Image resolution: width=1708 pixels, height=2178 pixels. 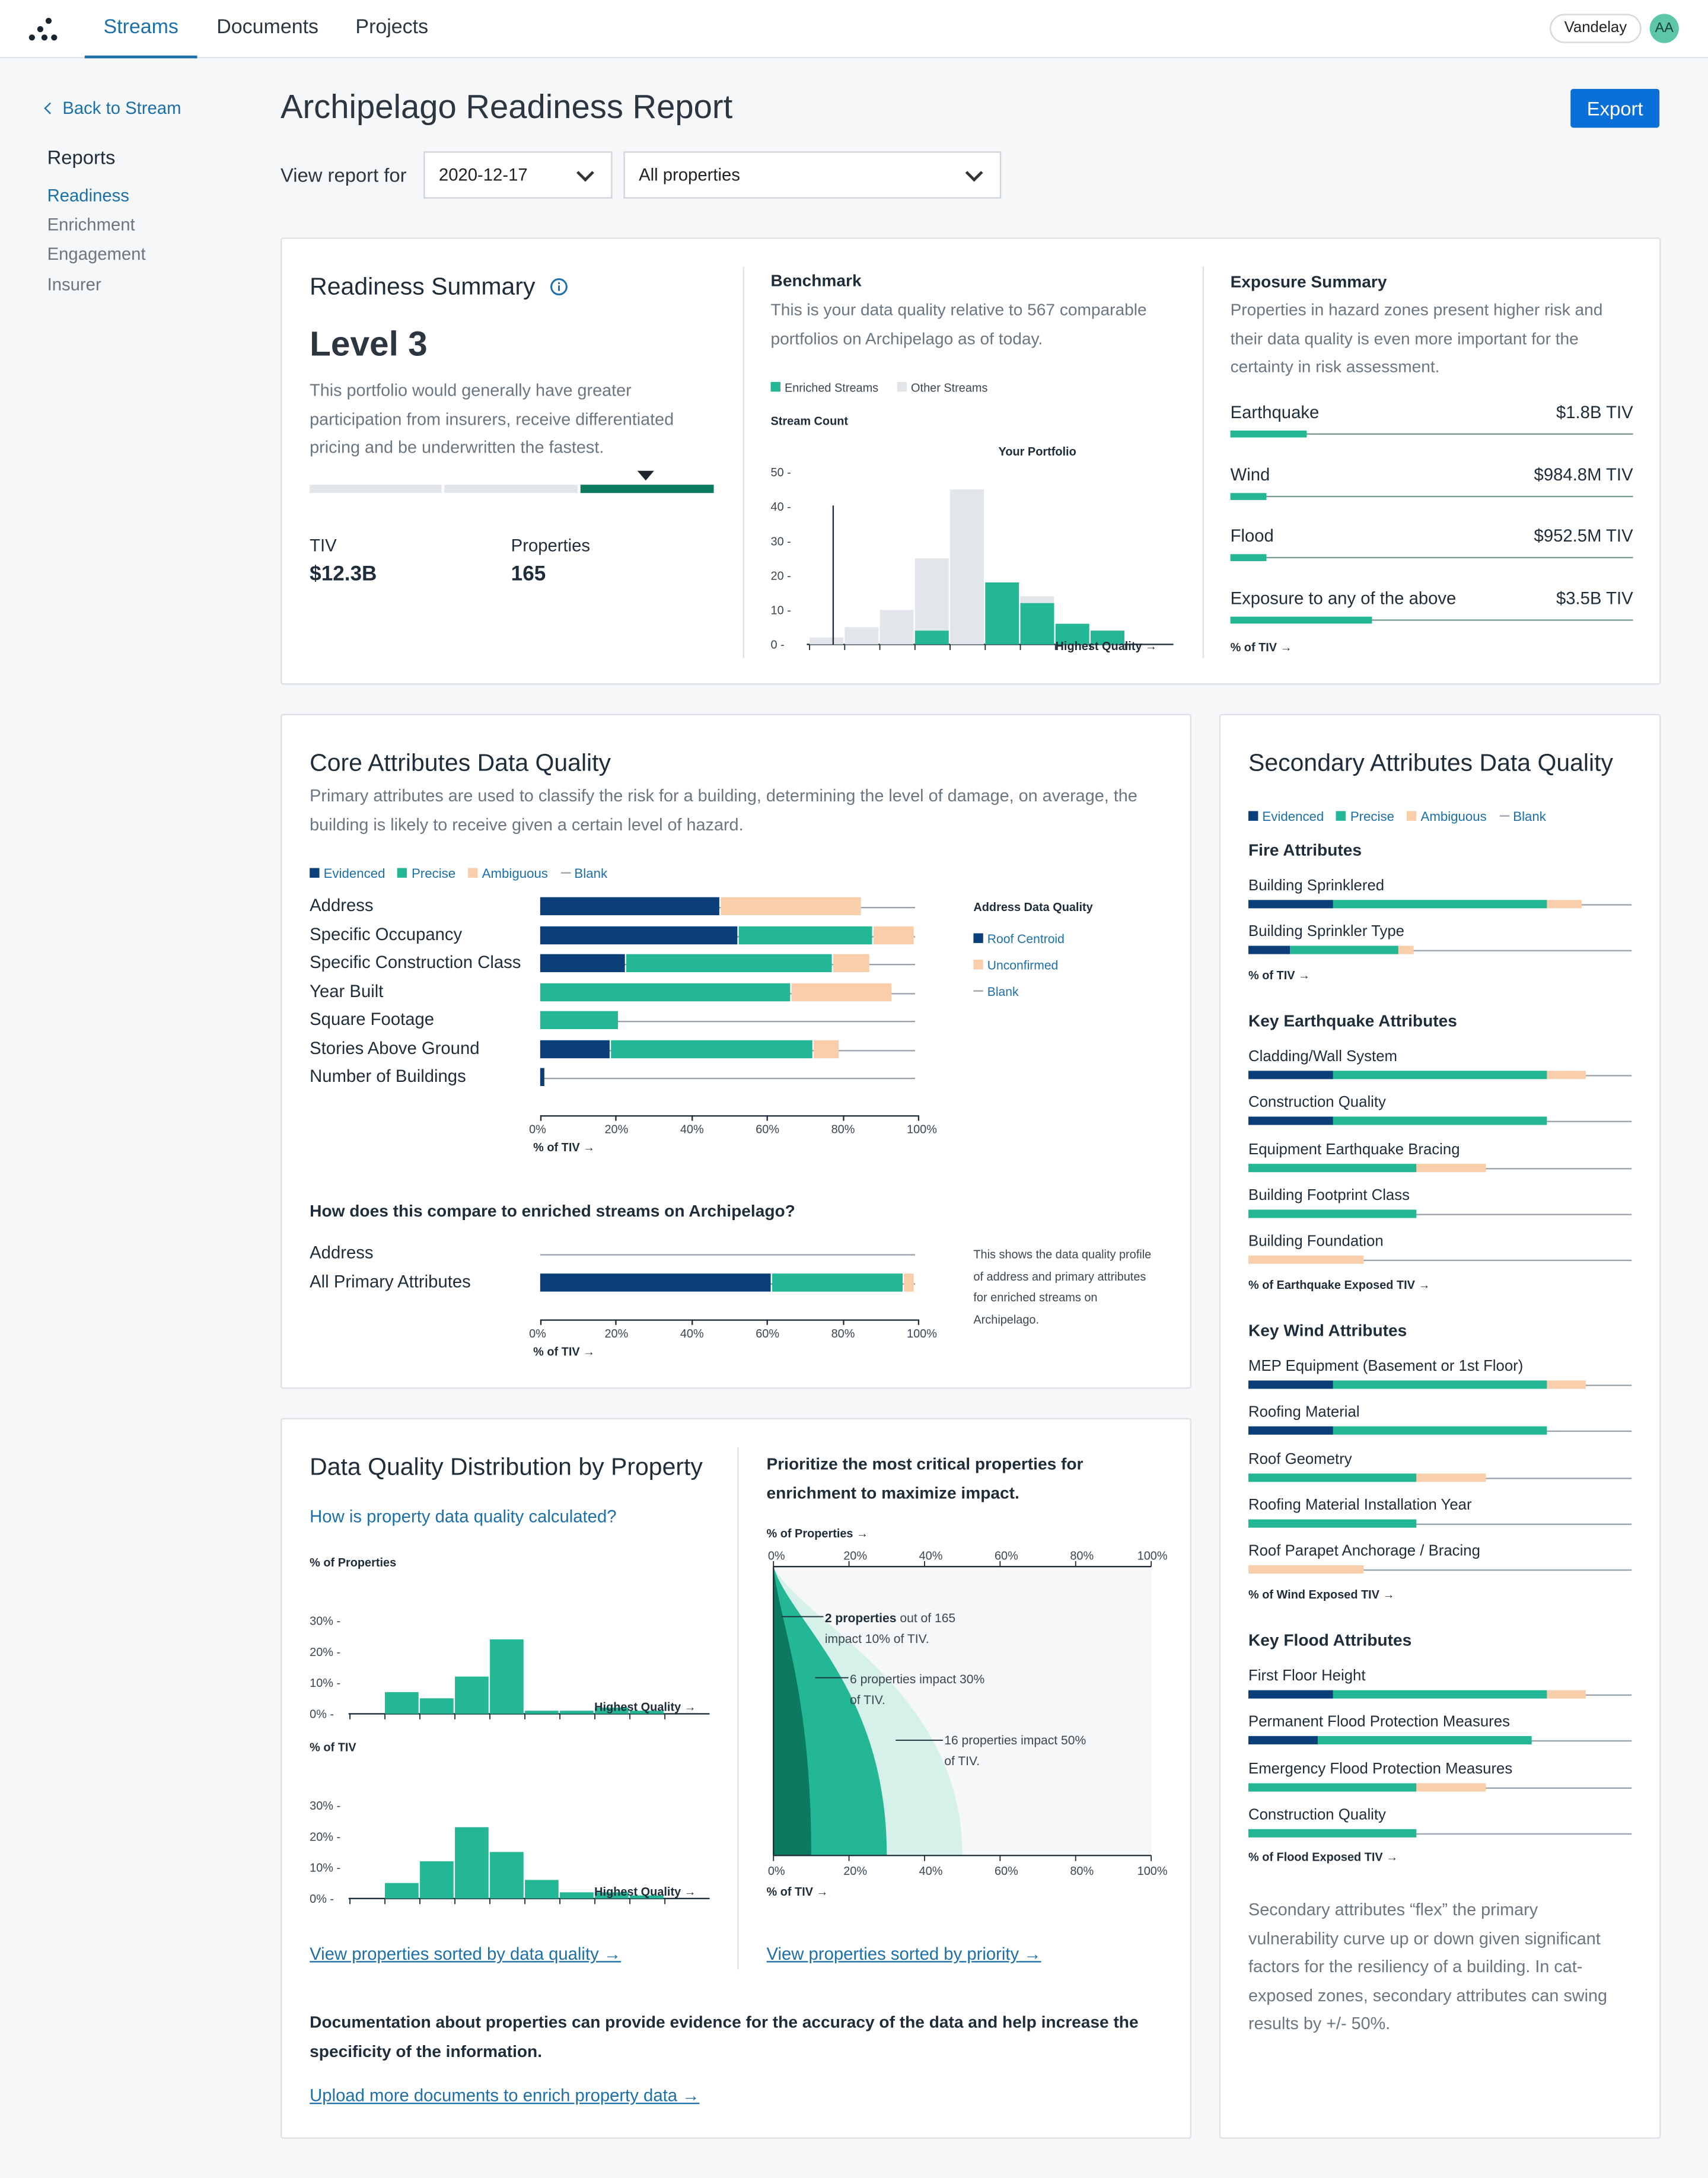 I want to click on exposure-fill, so click(x=1301, y=619).